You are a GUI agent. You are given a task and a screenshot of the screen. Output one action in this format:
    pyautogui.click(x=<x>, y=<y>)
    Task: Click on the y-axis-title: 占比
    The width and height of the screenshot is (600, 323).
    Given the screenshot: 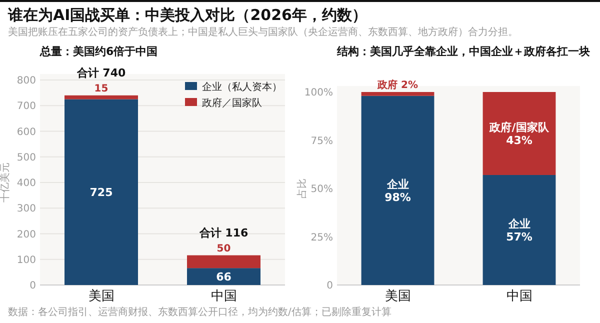 What is the action you would take?
    pyautogui.click(x=302, y=188)
    